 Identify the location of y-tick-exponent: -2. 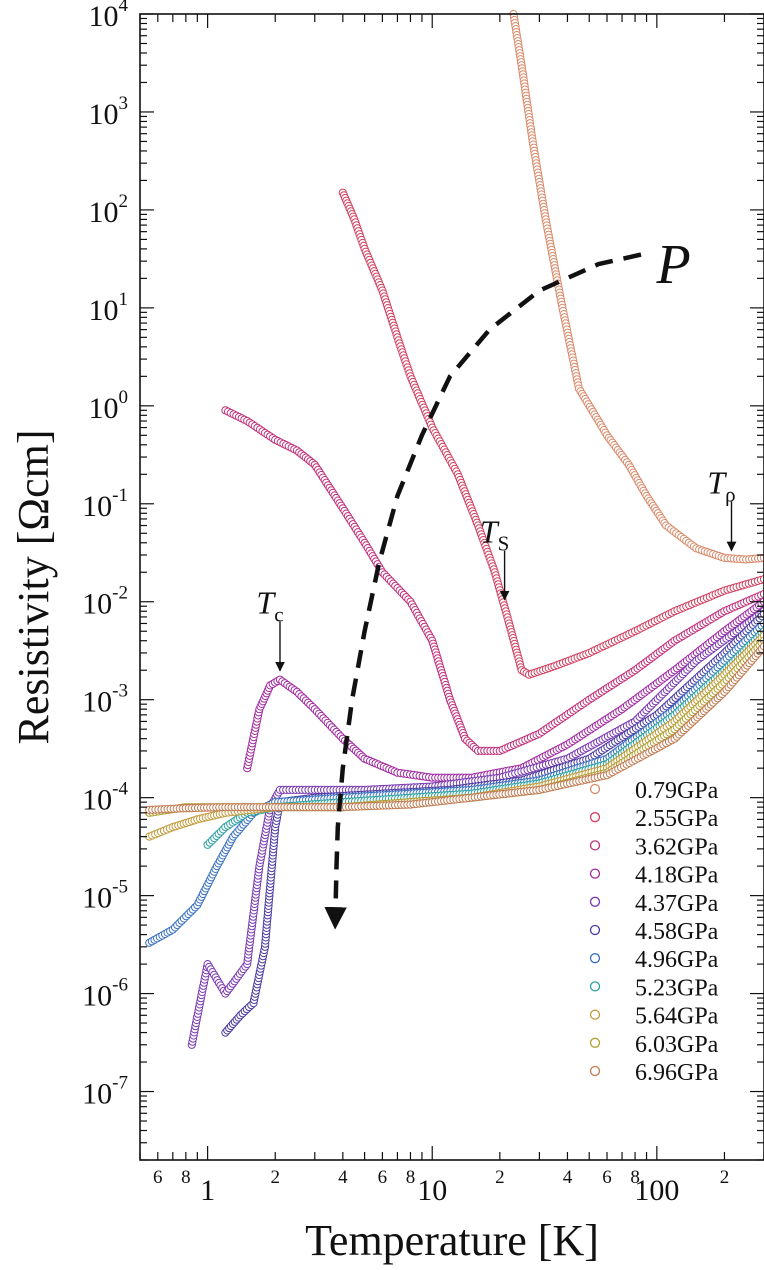
(120, 593).